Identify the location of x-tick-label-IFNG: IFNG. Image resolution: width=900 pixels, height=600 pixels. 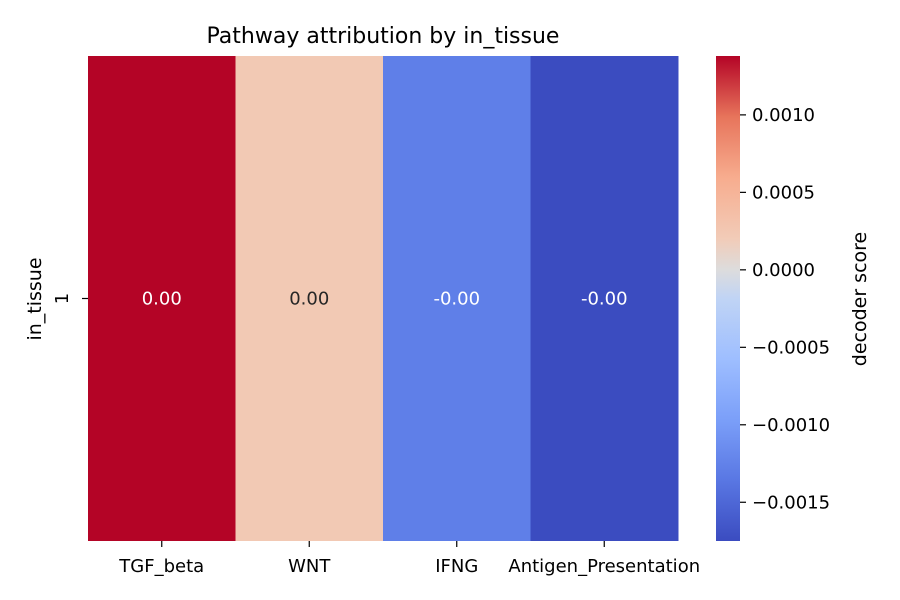
(456, 566).